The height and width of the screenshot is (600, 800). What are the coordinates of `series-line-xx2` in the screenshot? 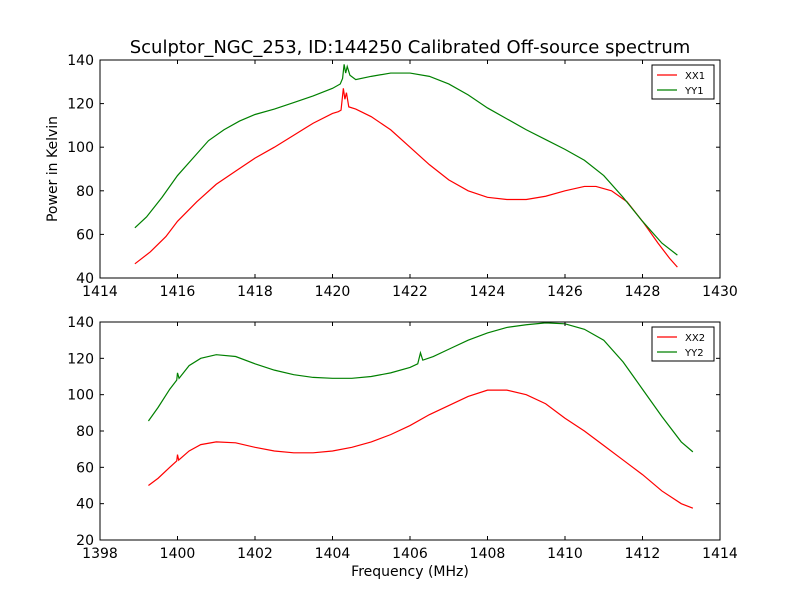 It's located at (421, 449).